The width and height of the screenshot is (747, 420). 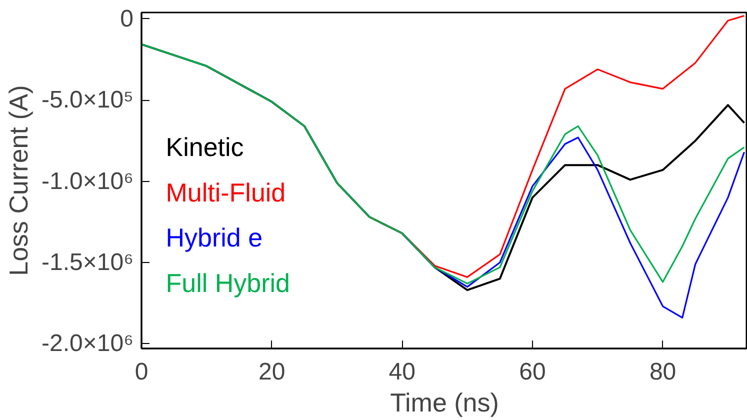 What do you see at coordinates (205, 147) in the screenshot?
I see `series-label: Kinetic` at bounding box center [205, 147].